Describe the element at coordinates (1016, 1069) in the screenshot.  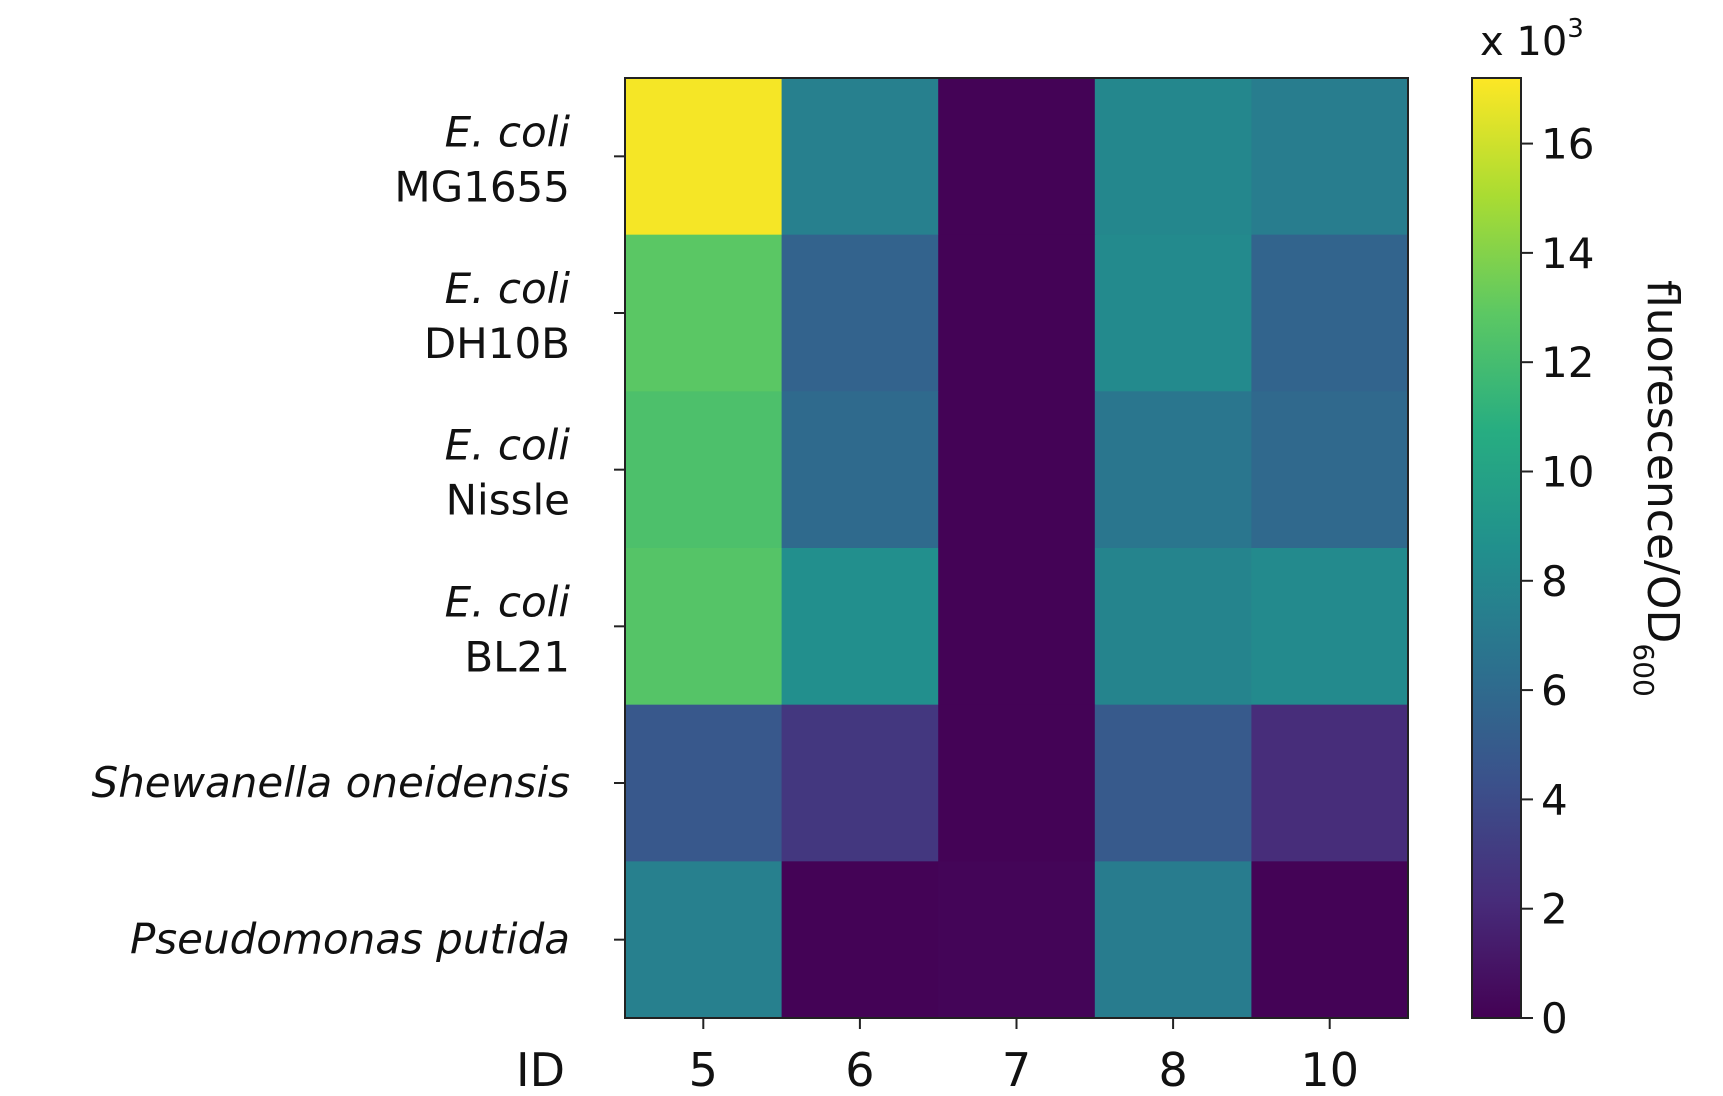
I see `column-label: 7` at that location.